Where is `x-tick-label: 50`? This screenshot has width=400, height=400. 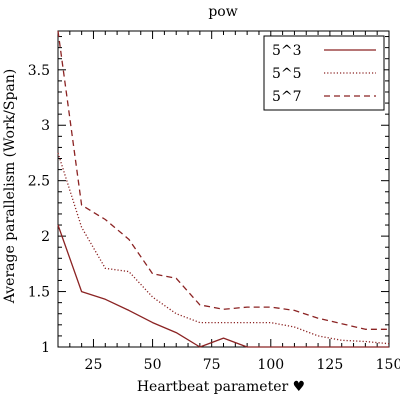 x-tick-label: 50 is located at coordinates (153, 365).